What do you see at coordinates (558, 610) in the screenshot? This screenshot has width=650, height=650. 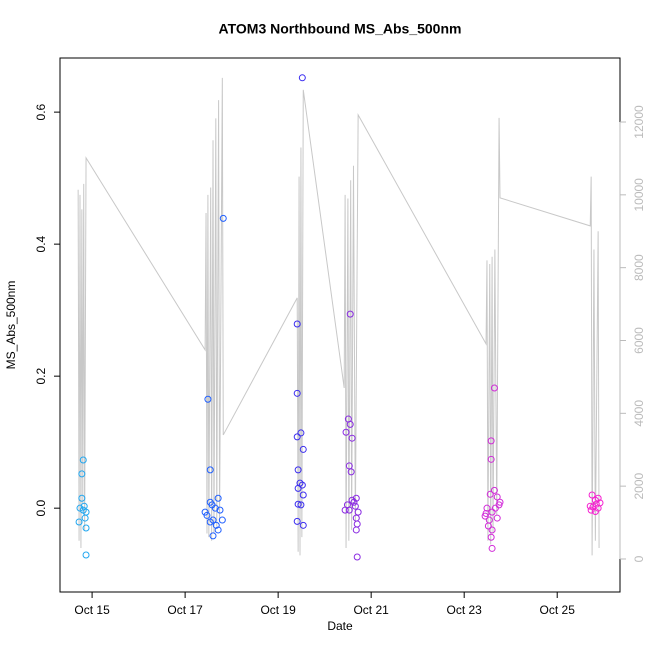 I see `x-tick-label: Oct 25` at bounding box center [558, 610].